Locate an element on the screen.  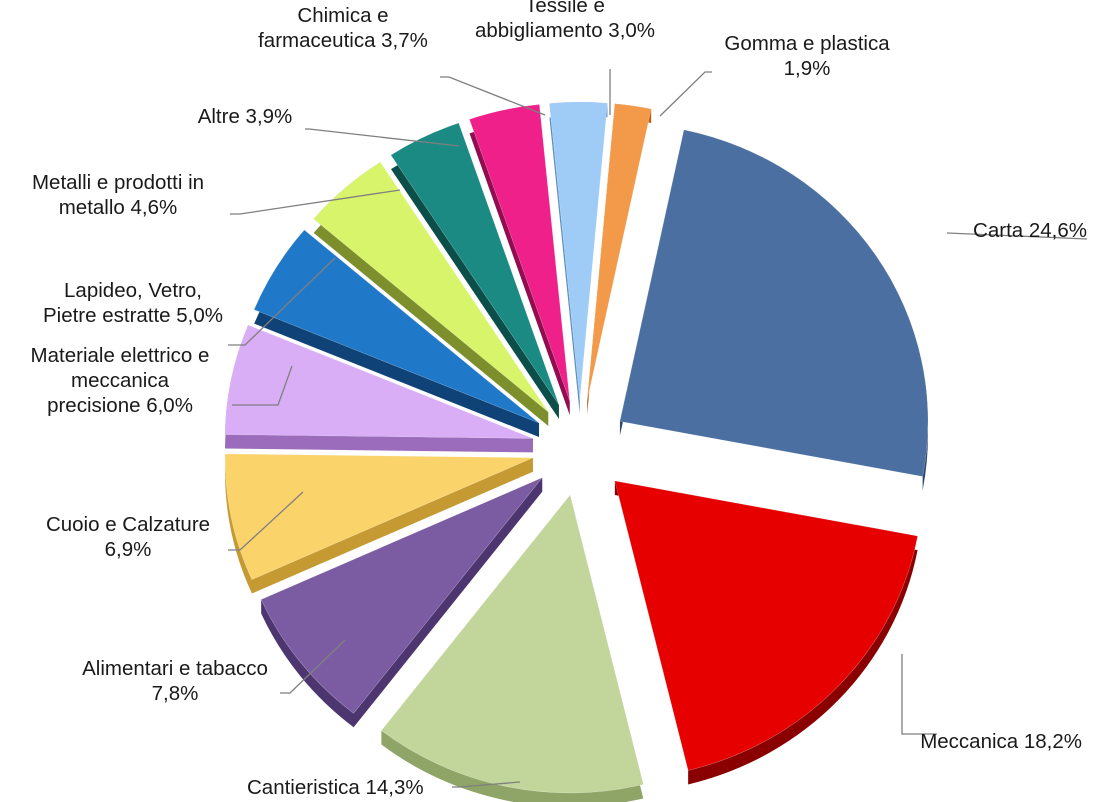
data-label-line: Pietre estratte 5,0% is located at coordinates (133, 315).